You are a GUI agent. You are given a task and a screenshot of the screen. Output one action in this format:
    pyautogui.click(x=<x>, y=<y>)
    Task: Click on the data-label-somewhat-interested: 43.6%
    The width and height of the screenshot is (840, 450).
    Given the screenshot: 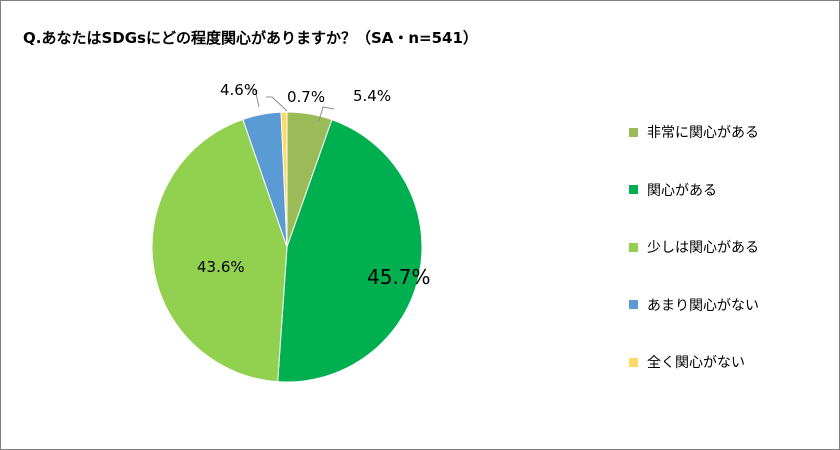 What is the action you would take?
    pyautogui.click(x=221, y=267)
    